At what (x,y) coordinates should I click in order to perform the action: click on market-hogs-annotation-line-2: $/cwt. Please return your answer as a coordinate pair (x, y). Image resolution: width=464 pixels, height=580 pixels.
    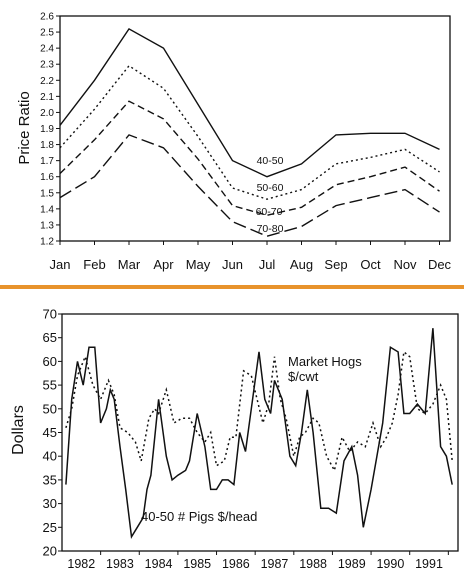
    Looking at the image, I should click on (303, 376).